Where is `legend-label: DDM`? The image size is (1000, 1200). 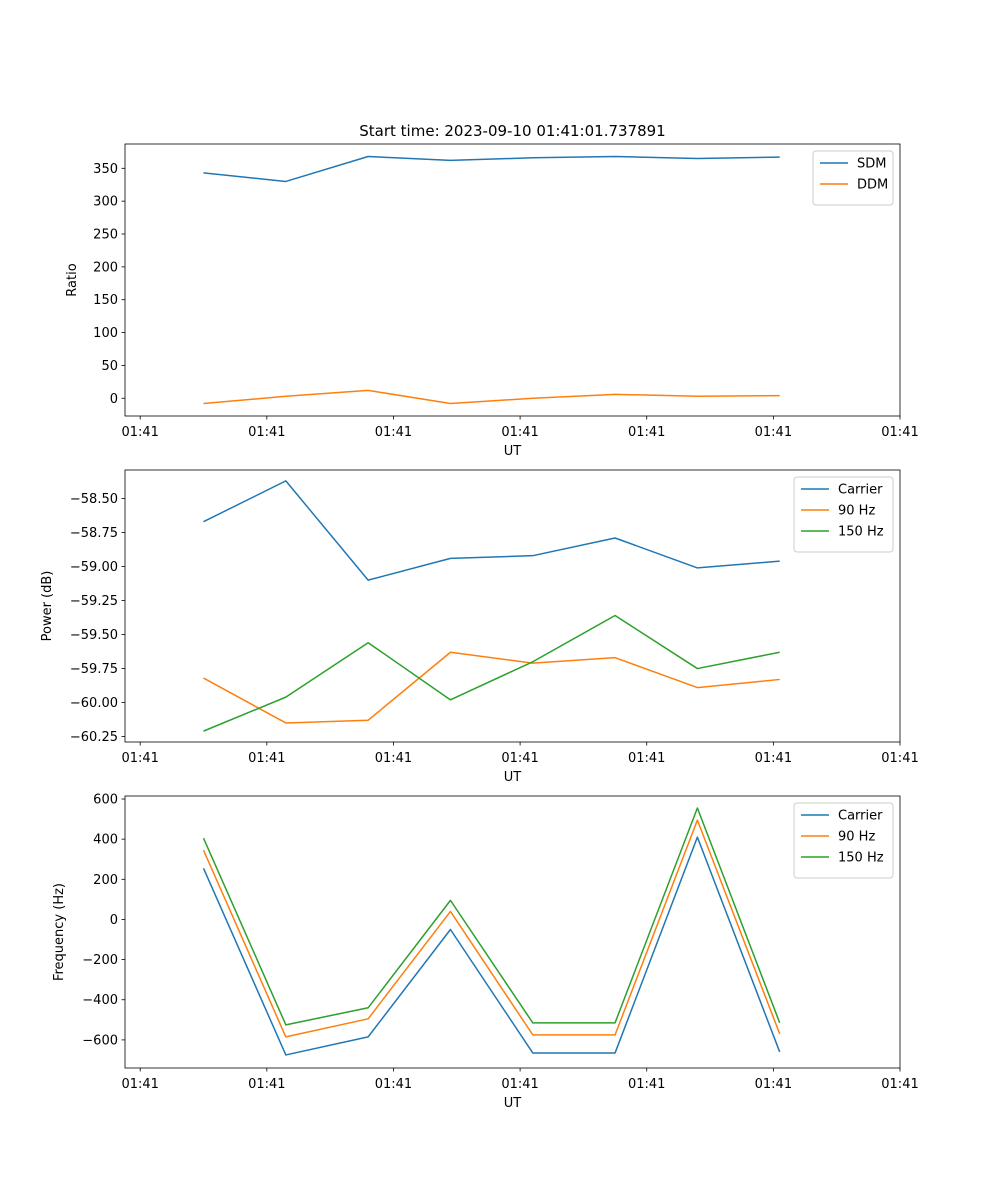
legend-label: DDM is located at coordinates (872, 185).